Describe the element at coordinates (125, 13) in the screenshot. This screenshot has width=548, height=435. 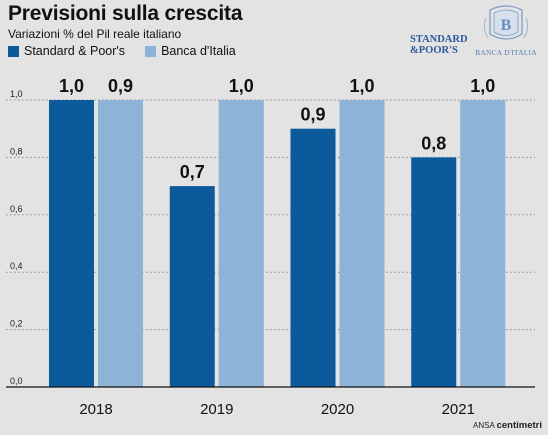
I see `chart-title: Previsioni sulla crescita` at that location.